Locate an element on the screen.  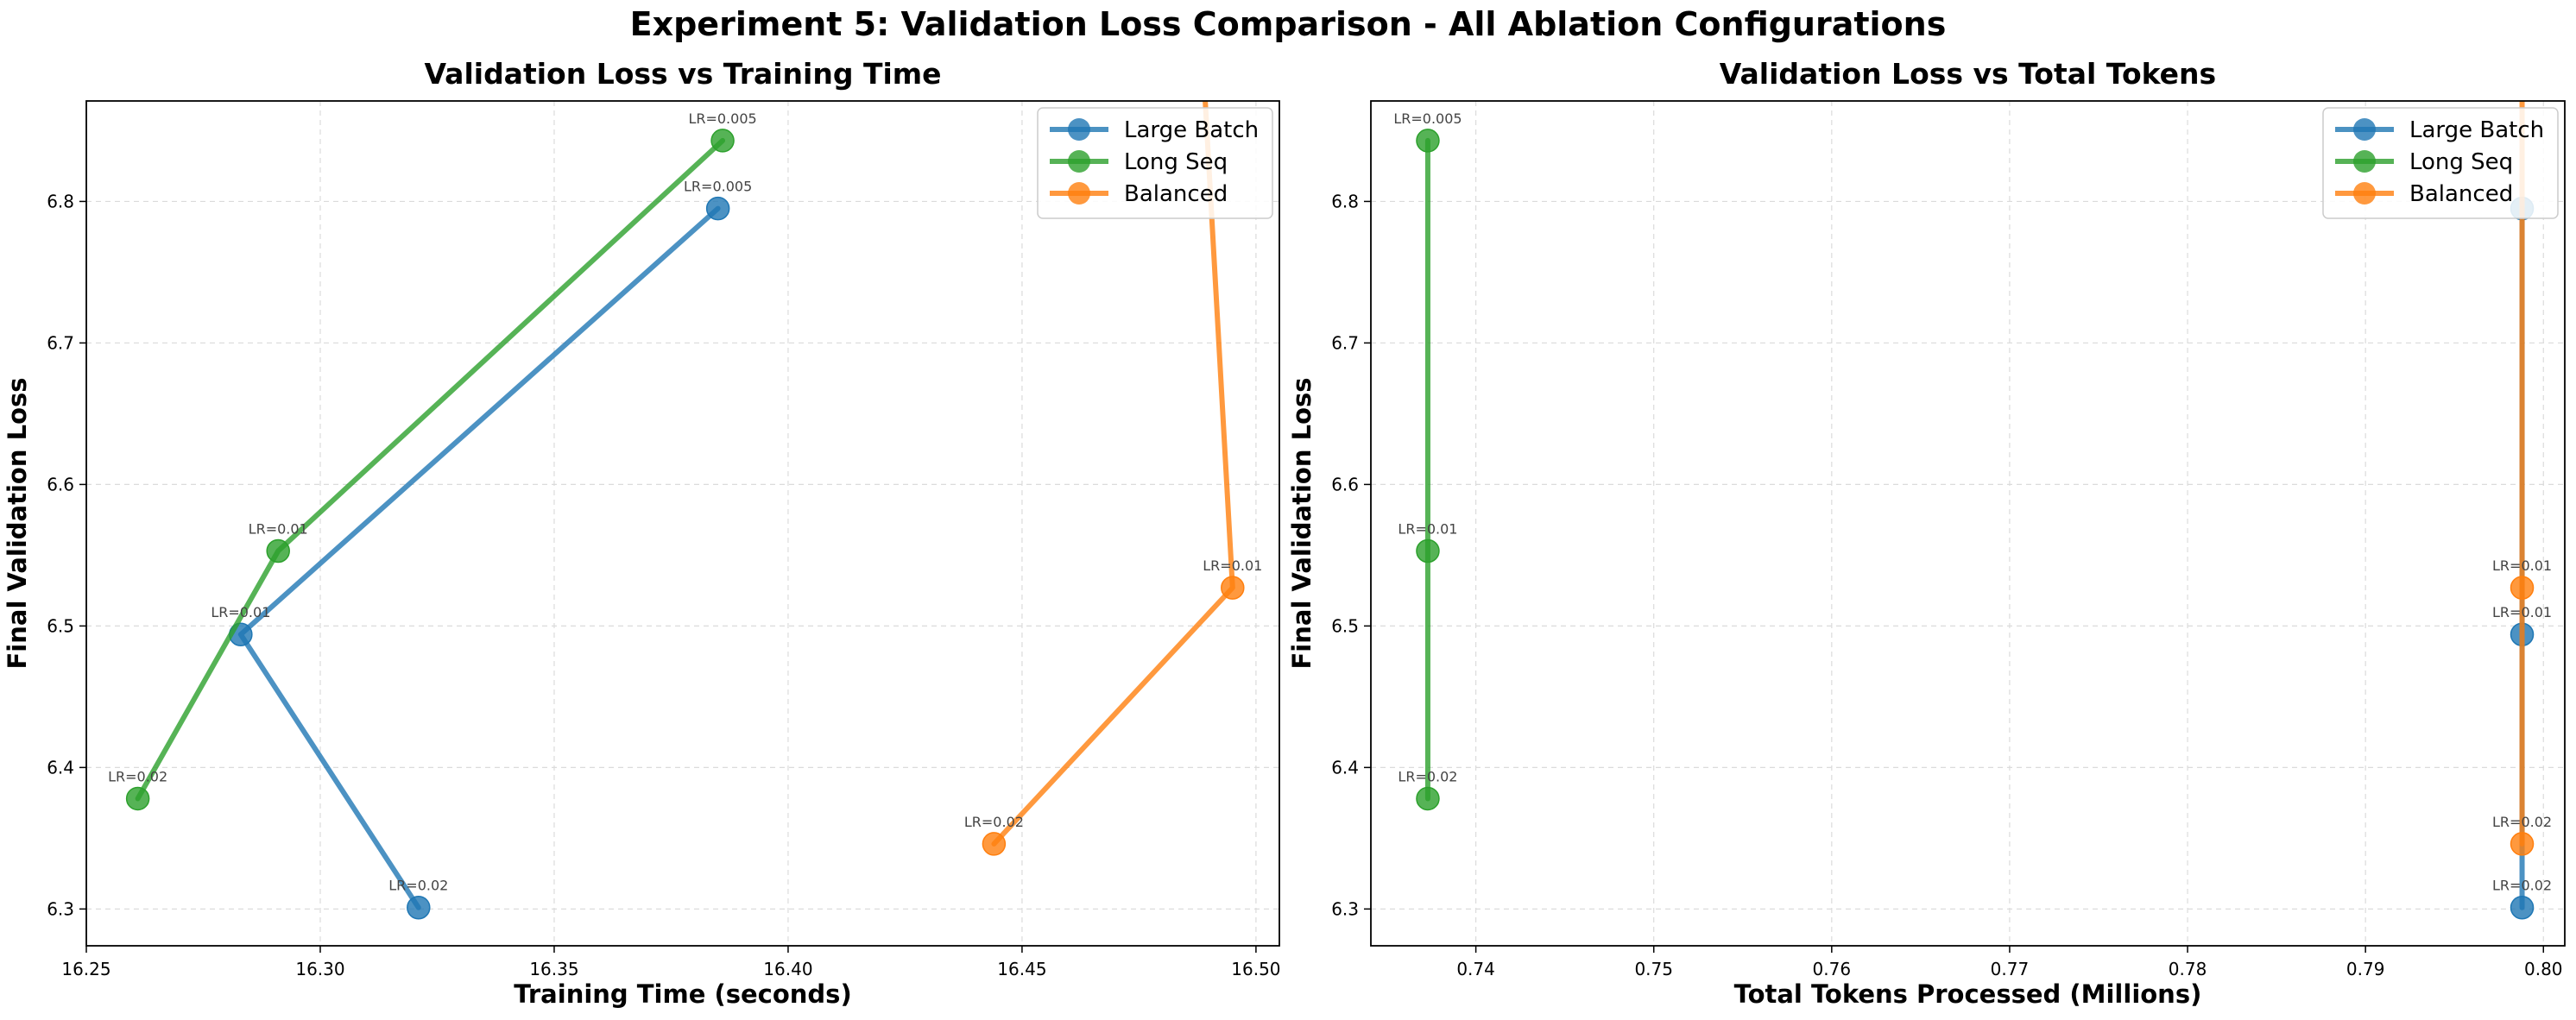
x-tick-label: 0.78 is located at coordinates (2188, 969).